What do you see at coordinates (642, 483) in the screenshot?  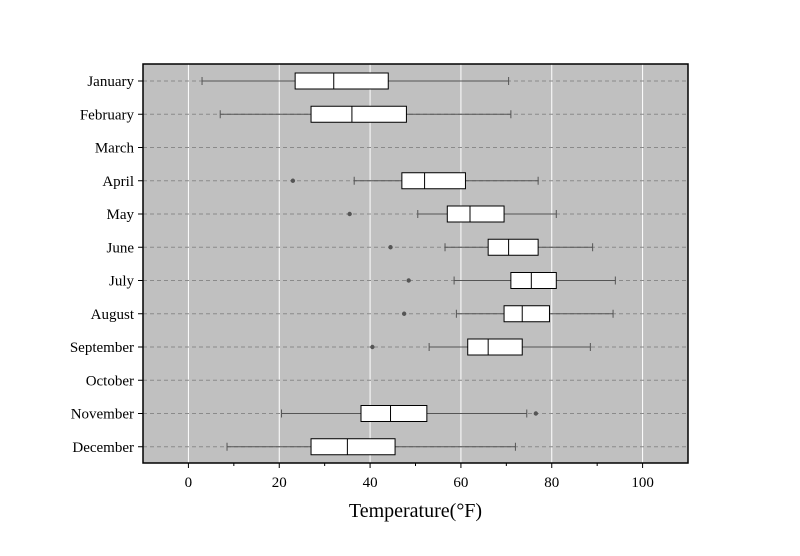 I see `x-tick-label: 100` at bounding box center [642, 483].